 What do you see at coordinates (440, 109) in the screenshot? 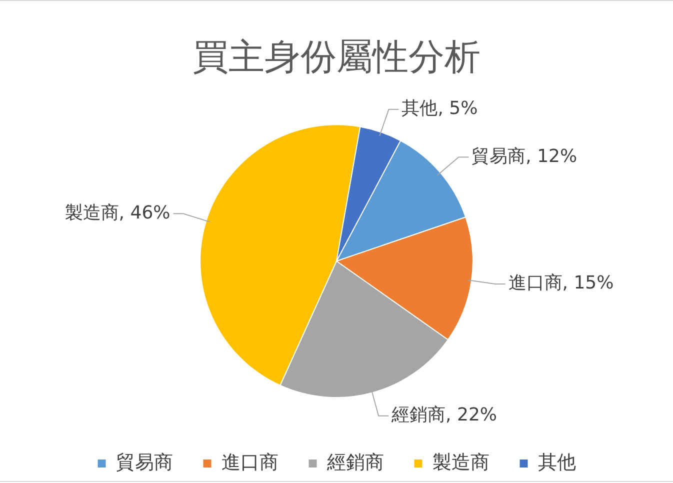
I see `data-label: 其他, 5%` at bounding box center [440, 109].